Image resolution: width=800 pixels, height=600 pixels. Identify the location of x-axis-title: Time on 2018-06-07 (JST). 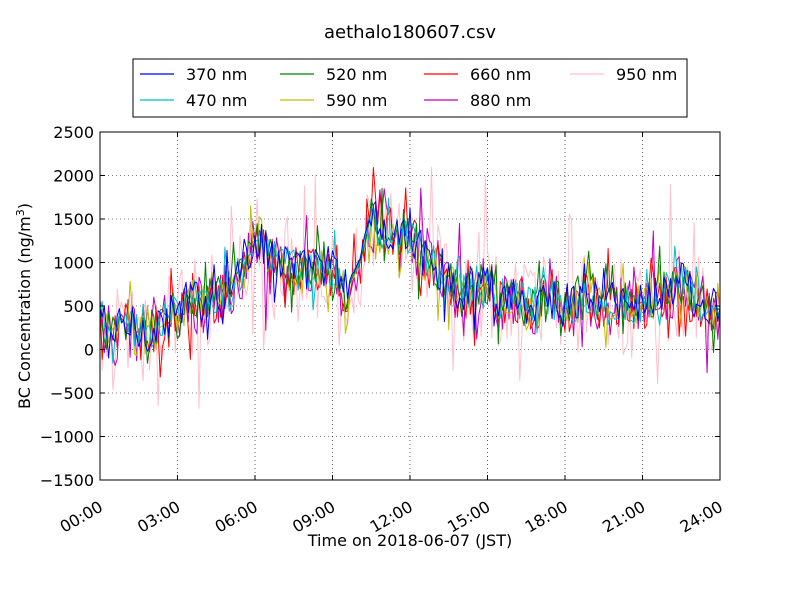
(409, 540).